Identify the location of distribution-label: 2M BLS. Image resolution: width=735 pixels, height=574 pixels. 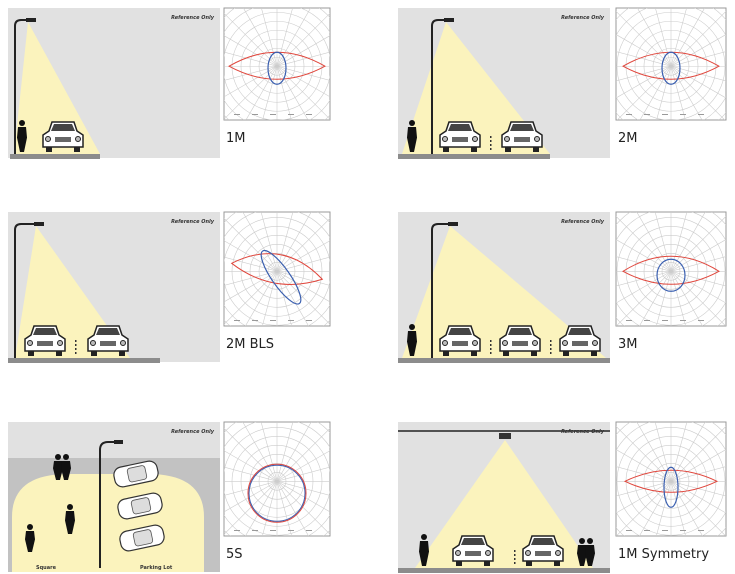
(250, 344).